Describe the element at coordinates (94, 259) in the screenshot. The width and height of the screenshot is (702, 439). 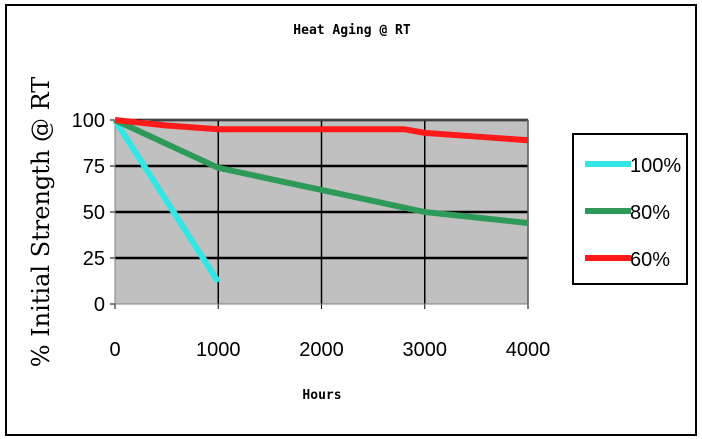
I see `y-tick-label: 25` at that location.